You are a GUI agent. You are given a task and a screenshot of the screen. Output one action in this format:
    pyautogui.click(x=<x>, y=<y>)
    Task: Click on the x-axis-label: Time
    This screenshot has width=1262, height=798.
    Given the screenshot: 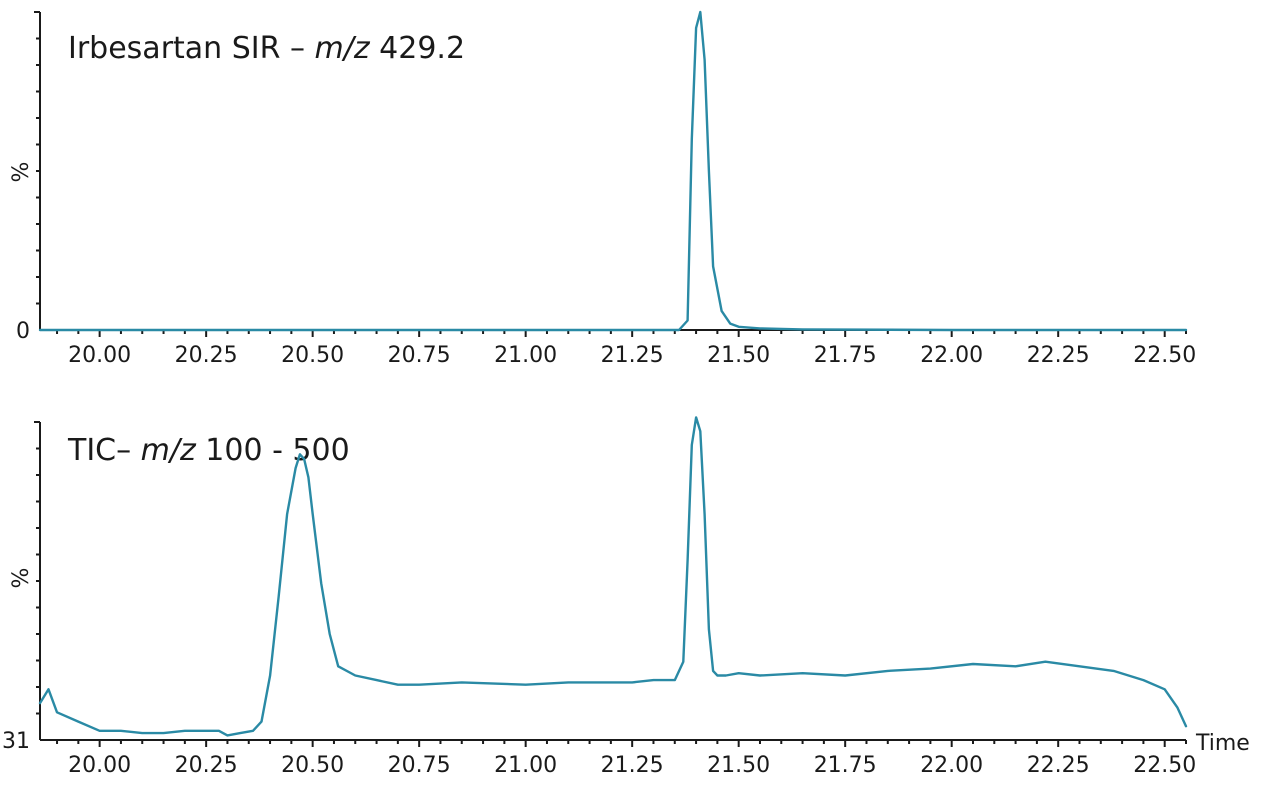 What is the action you would take?
    pyautogui.click(x=1222, y=743)
    